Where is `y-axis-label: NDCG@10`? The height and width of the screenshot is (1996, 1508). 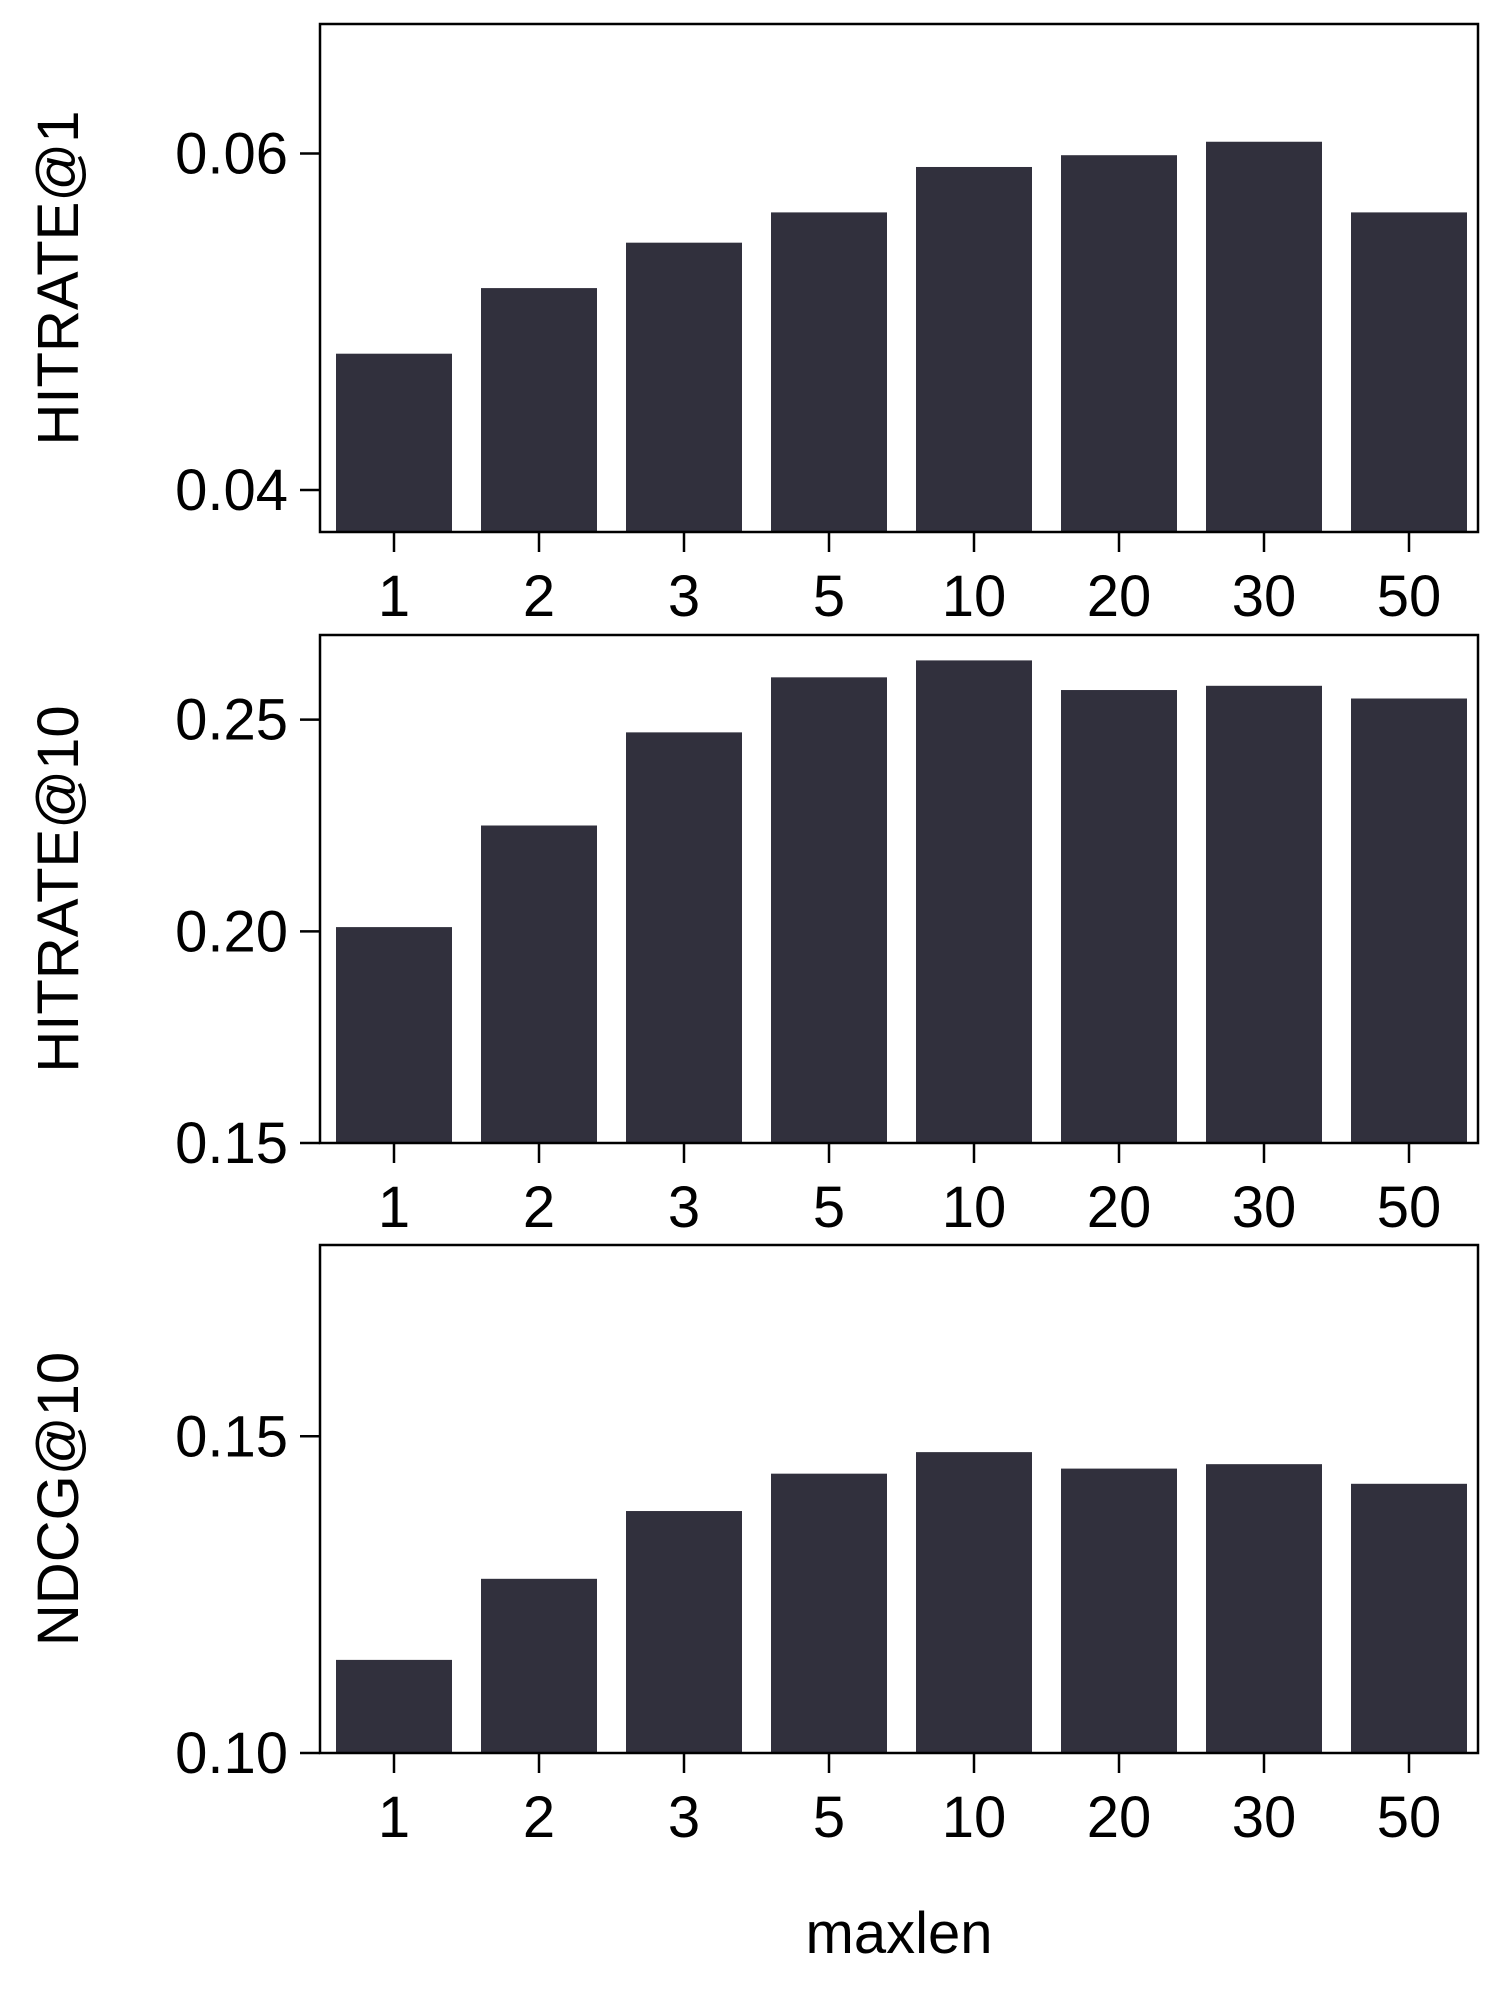
y-axis-label: NDCG@10 is located at coordinates (58, 1499).